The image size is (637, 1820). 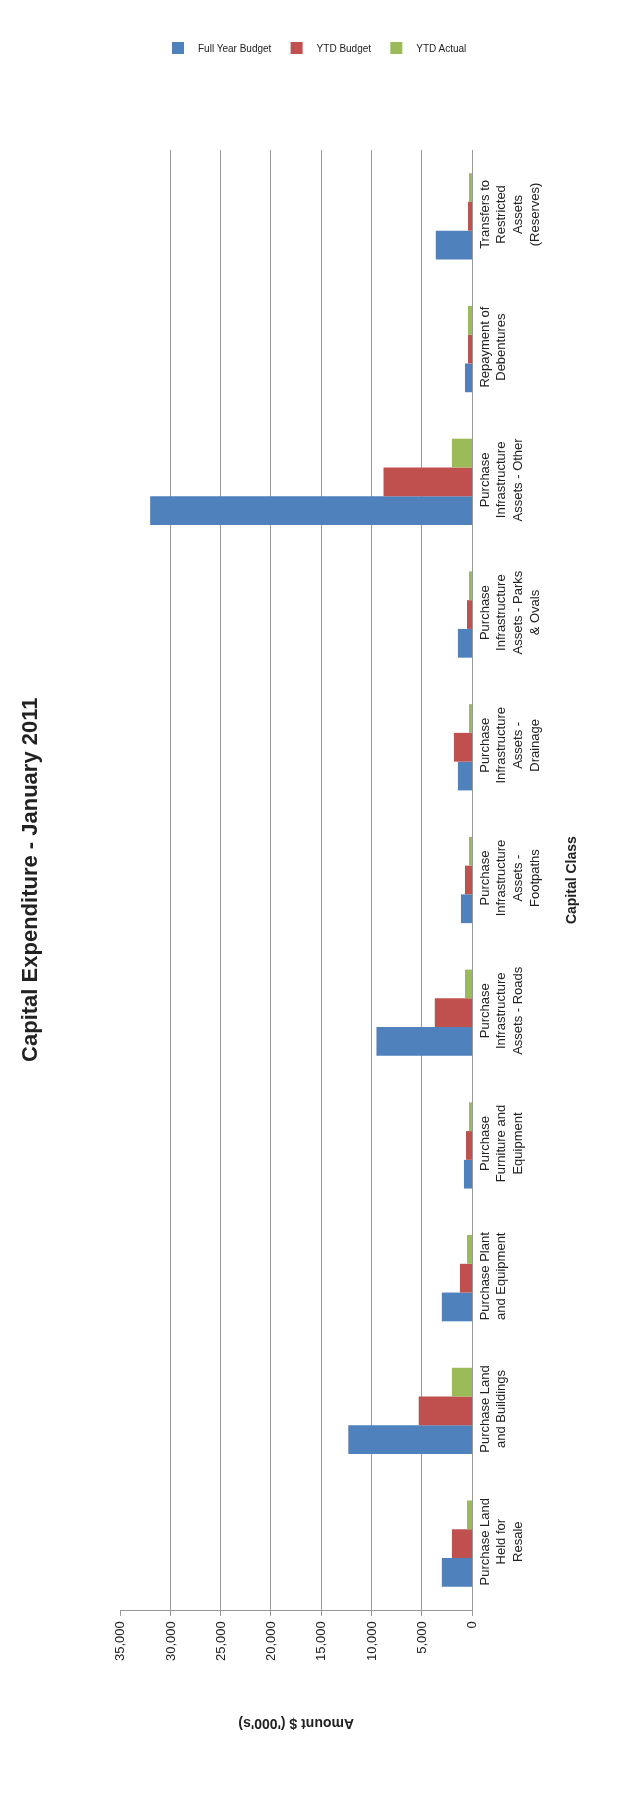 I want to click on y-tick-label: Repayment of Debentures, so click(x=492, y=347).